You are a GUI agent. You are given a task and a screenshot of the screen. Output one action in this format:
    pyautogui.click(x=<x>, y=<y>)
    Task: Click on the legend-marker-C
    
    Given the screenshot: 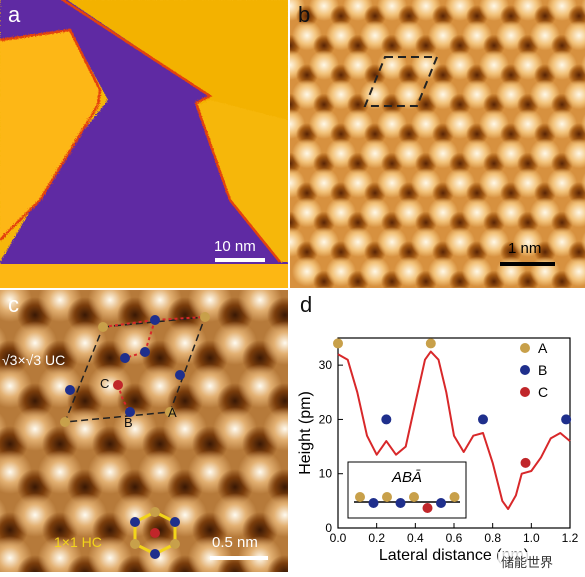 What is the action you would take?
    pyautogui.click(x=525, y=392)
    